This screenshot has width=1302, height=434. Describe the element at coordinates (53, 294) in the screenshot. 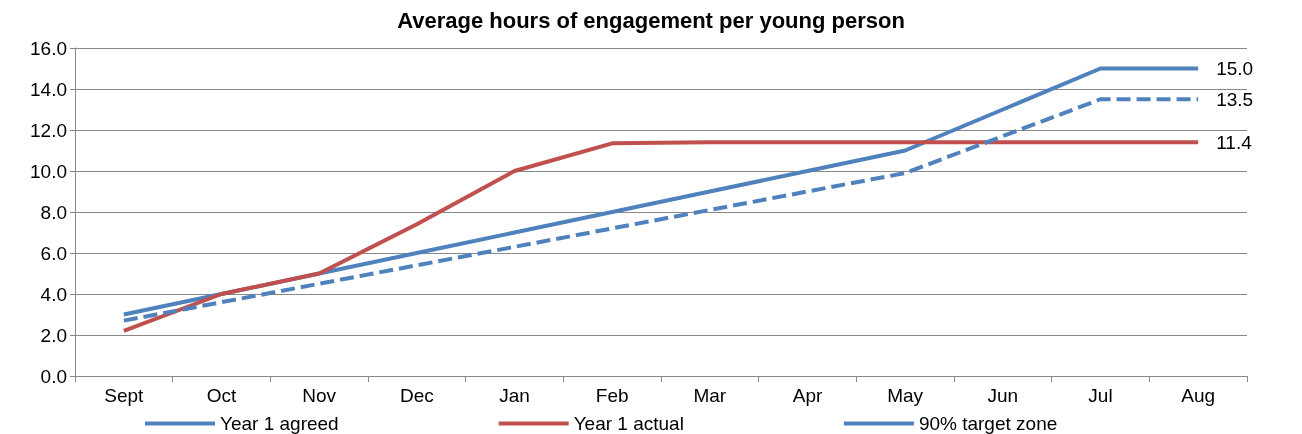

I see `y-tick-label: 4.0` at that location.